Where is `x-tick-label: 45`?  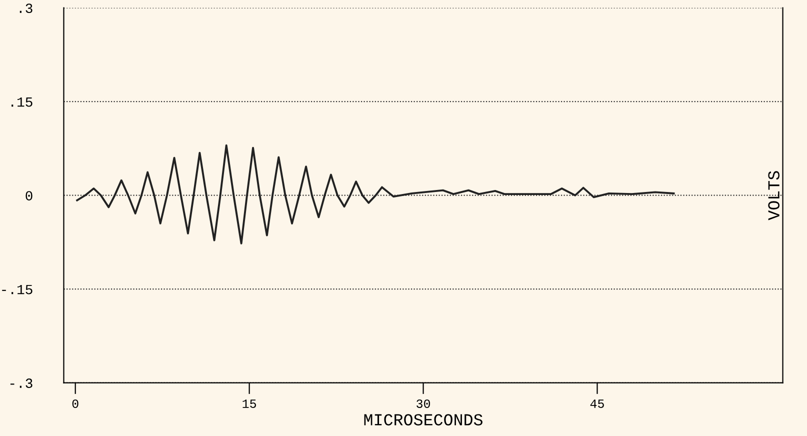 x-tick-label: 45 is located at coordinates (597, 404).